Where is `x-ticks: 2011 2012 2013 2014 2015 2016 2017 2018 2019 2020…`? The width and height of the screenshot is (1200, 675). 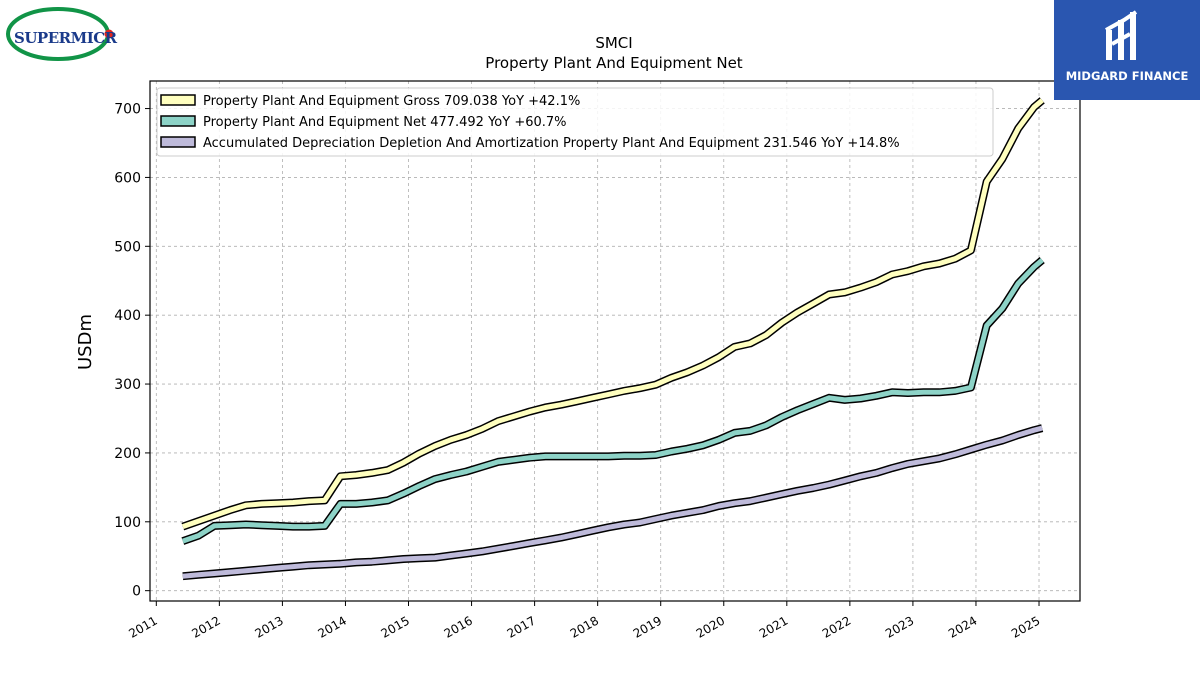 x-ticks: 2011 2012 2013 2014 2015 2016 2017 2018 2019 2020… is located at coordinates (584, 621).